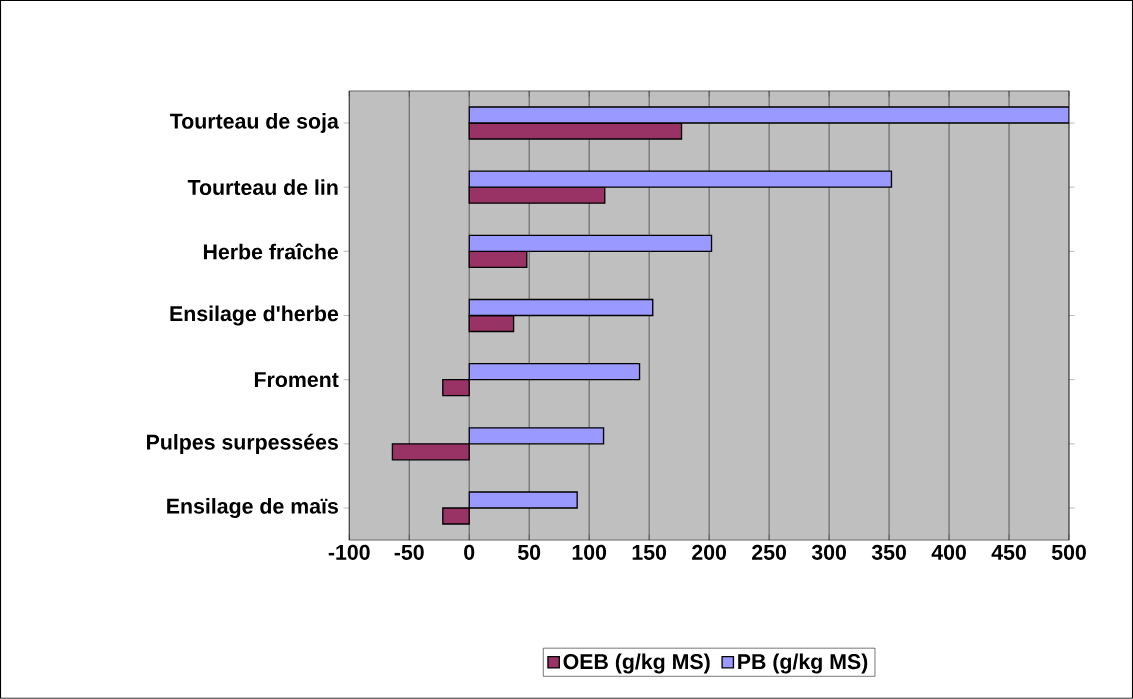 The height and width of the screenshot is (699, 1133). What do you see at coordinates (529, 552) in the screenshot?
I see `x-tick-label: 50` at bounding box center [529, 552].